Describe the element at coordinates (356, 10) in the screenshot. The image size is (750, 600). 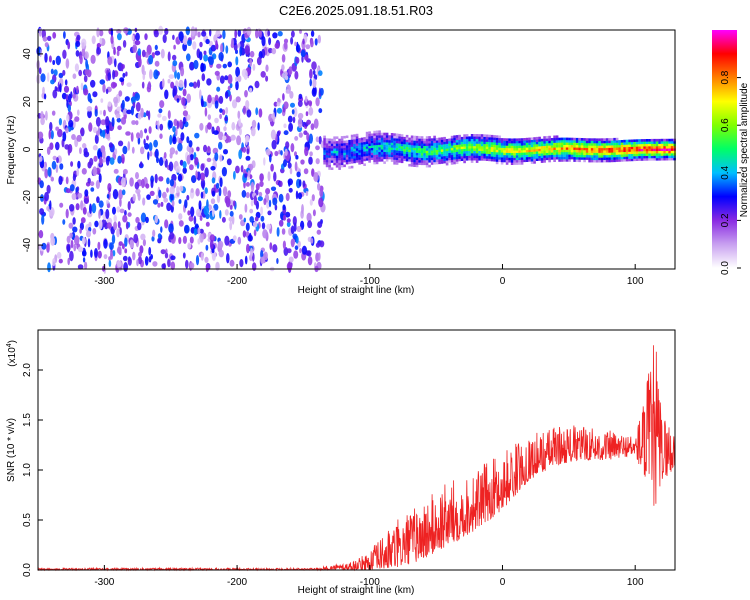
I see `figure-title: C2E6.2025.091.18.51.R03` at that location.